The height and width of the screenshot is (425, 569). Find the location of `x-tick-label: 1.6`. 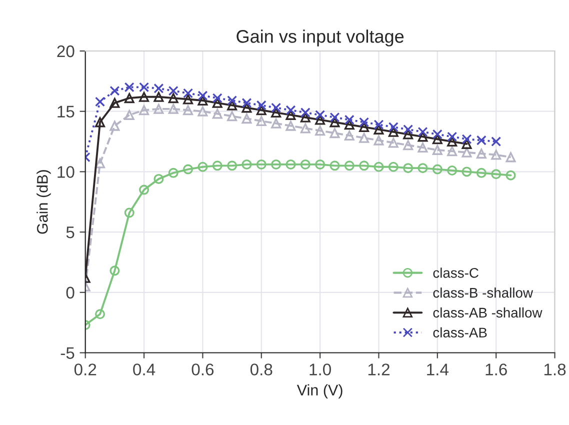

x-tick-label: 1.6 is located at coordinates (496, 370).